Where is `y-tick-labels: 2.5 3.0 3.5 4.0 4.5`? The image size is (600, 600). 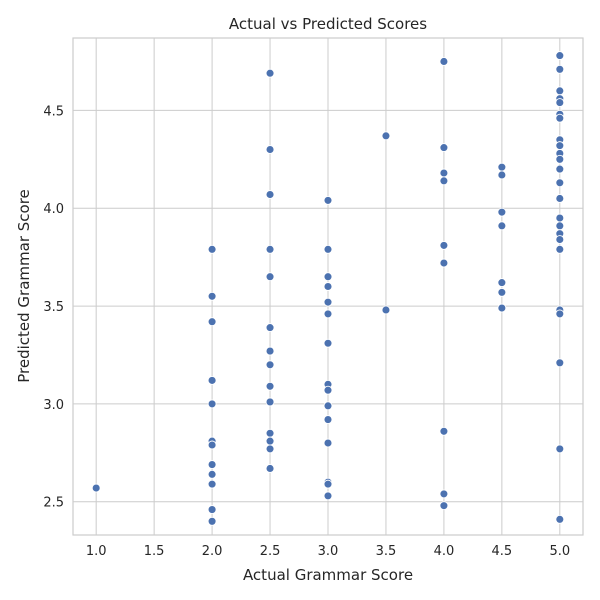 y-tick-labels: 2.5 3.0 3.5 4.0 4.5 is located at coordinates (53, 307).